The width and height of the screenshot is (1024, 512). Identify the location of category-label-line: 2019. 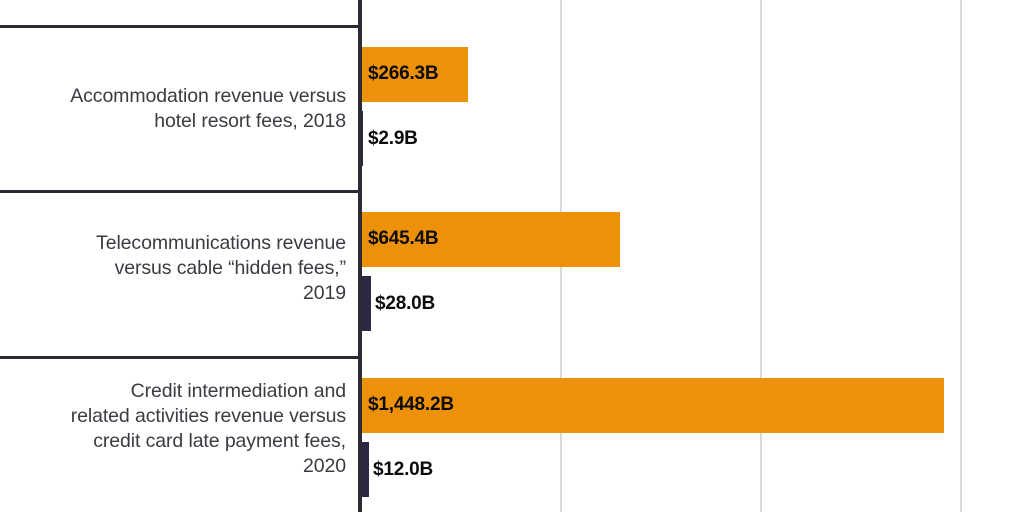
(324, 293).